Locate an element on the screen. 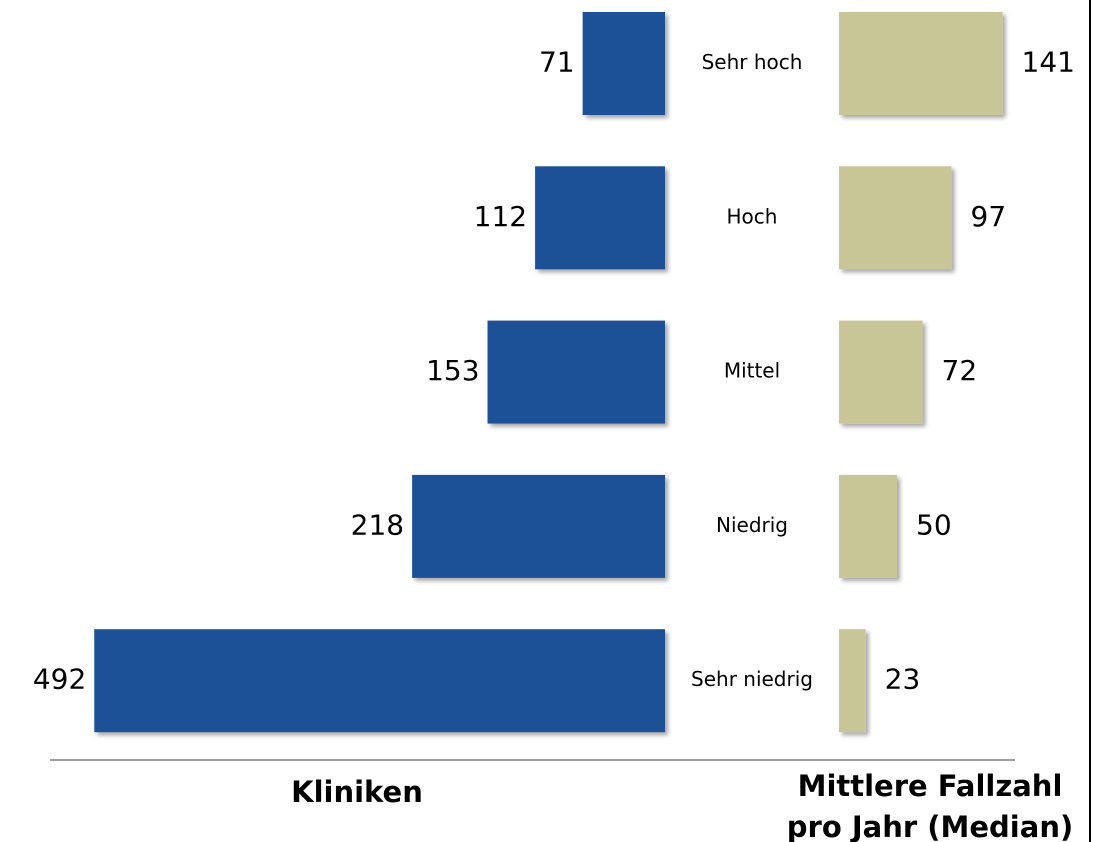 This screenshot has height=842, width=1093. category-label: Sehr niedrig is located at coordinates (752, 679).